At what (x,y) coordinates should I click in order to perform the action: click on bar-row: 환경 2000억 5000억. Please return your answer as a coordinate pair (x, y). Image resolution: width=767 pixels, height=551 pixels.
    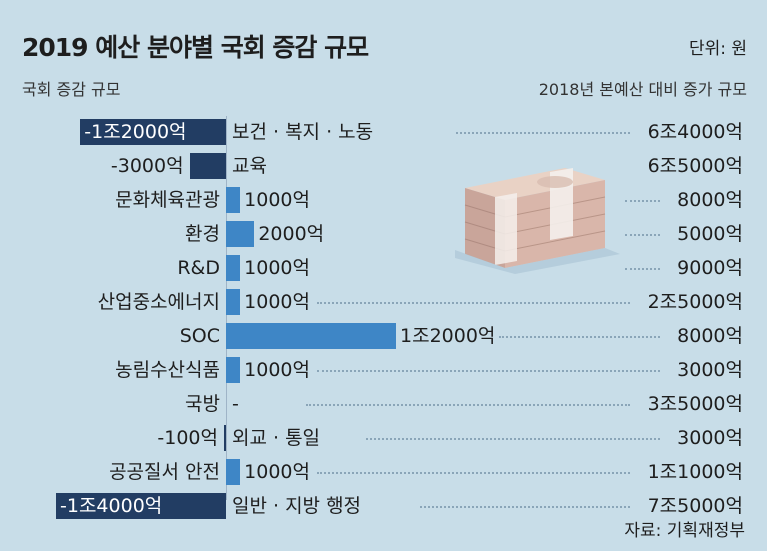
    Looking at the image, I should click on (383, 234).